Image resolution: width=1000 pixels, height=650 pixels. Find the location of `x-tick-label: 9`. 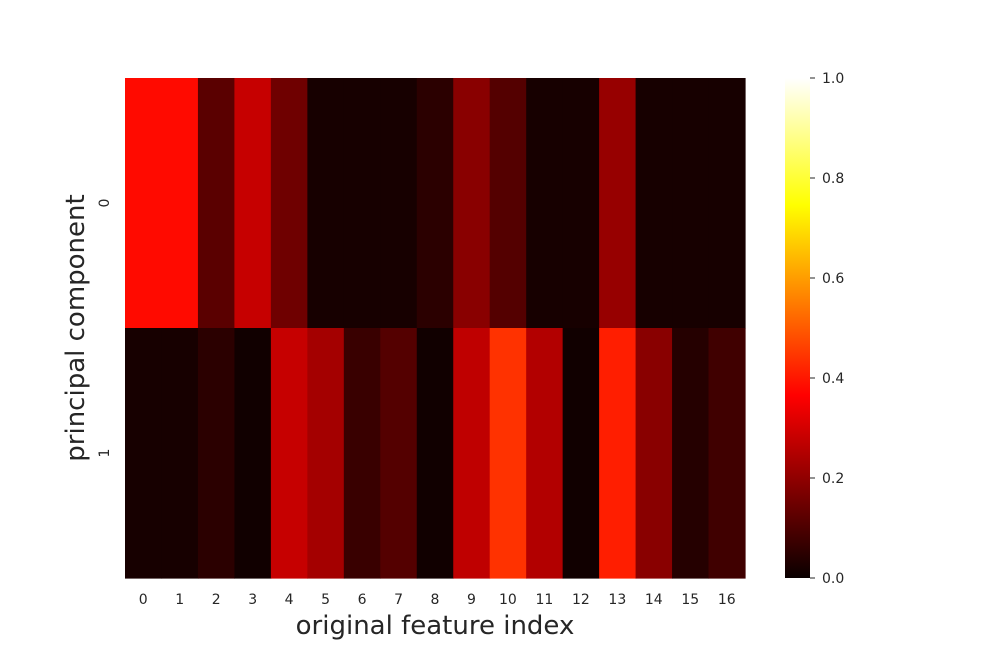

x-tick-label: 9 is located at coordinates (471, 600).